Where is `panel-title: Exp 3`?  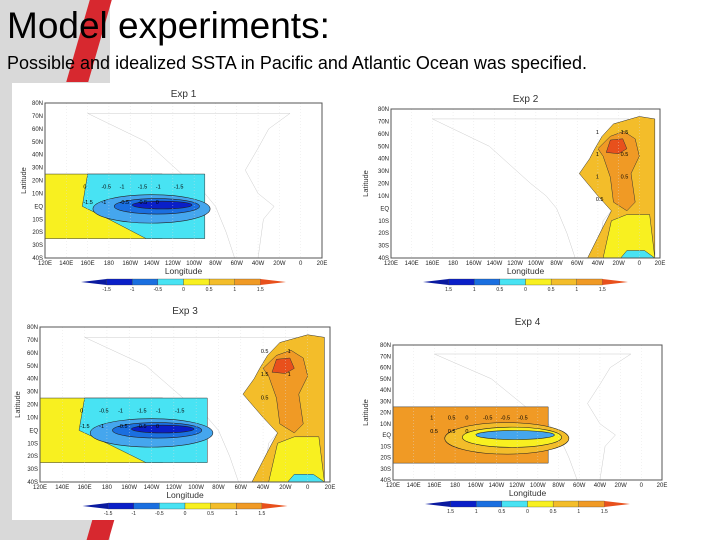
panel-title: Exp 3 is located at coordinates (185, 311).